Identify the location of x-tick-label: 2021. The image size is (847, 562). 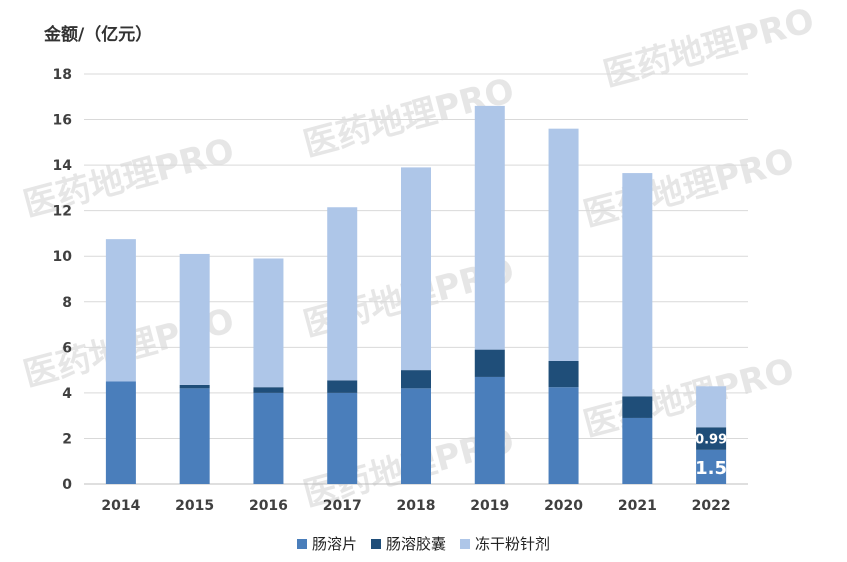
(637, 506).